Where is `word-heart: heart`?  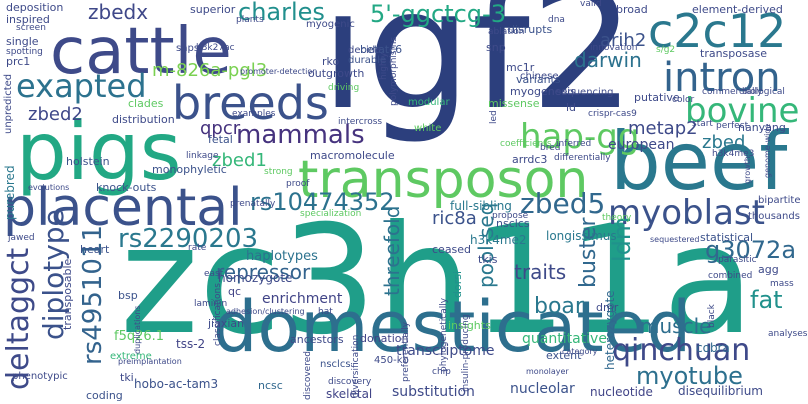
word-heart: heart is located at coordinates (95, 249).